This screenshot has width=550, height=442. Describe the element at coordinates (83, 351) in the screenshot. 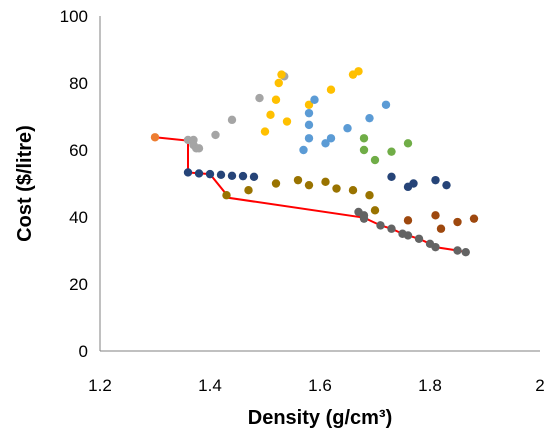

I see `y-tick-label: 0` at that location.